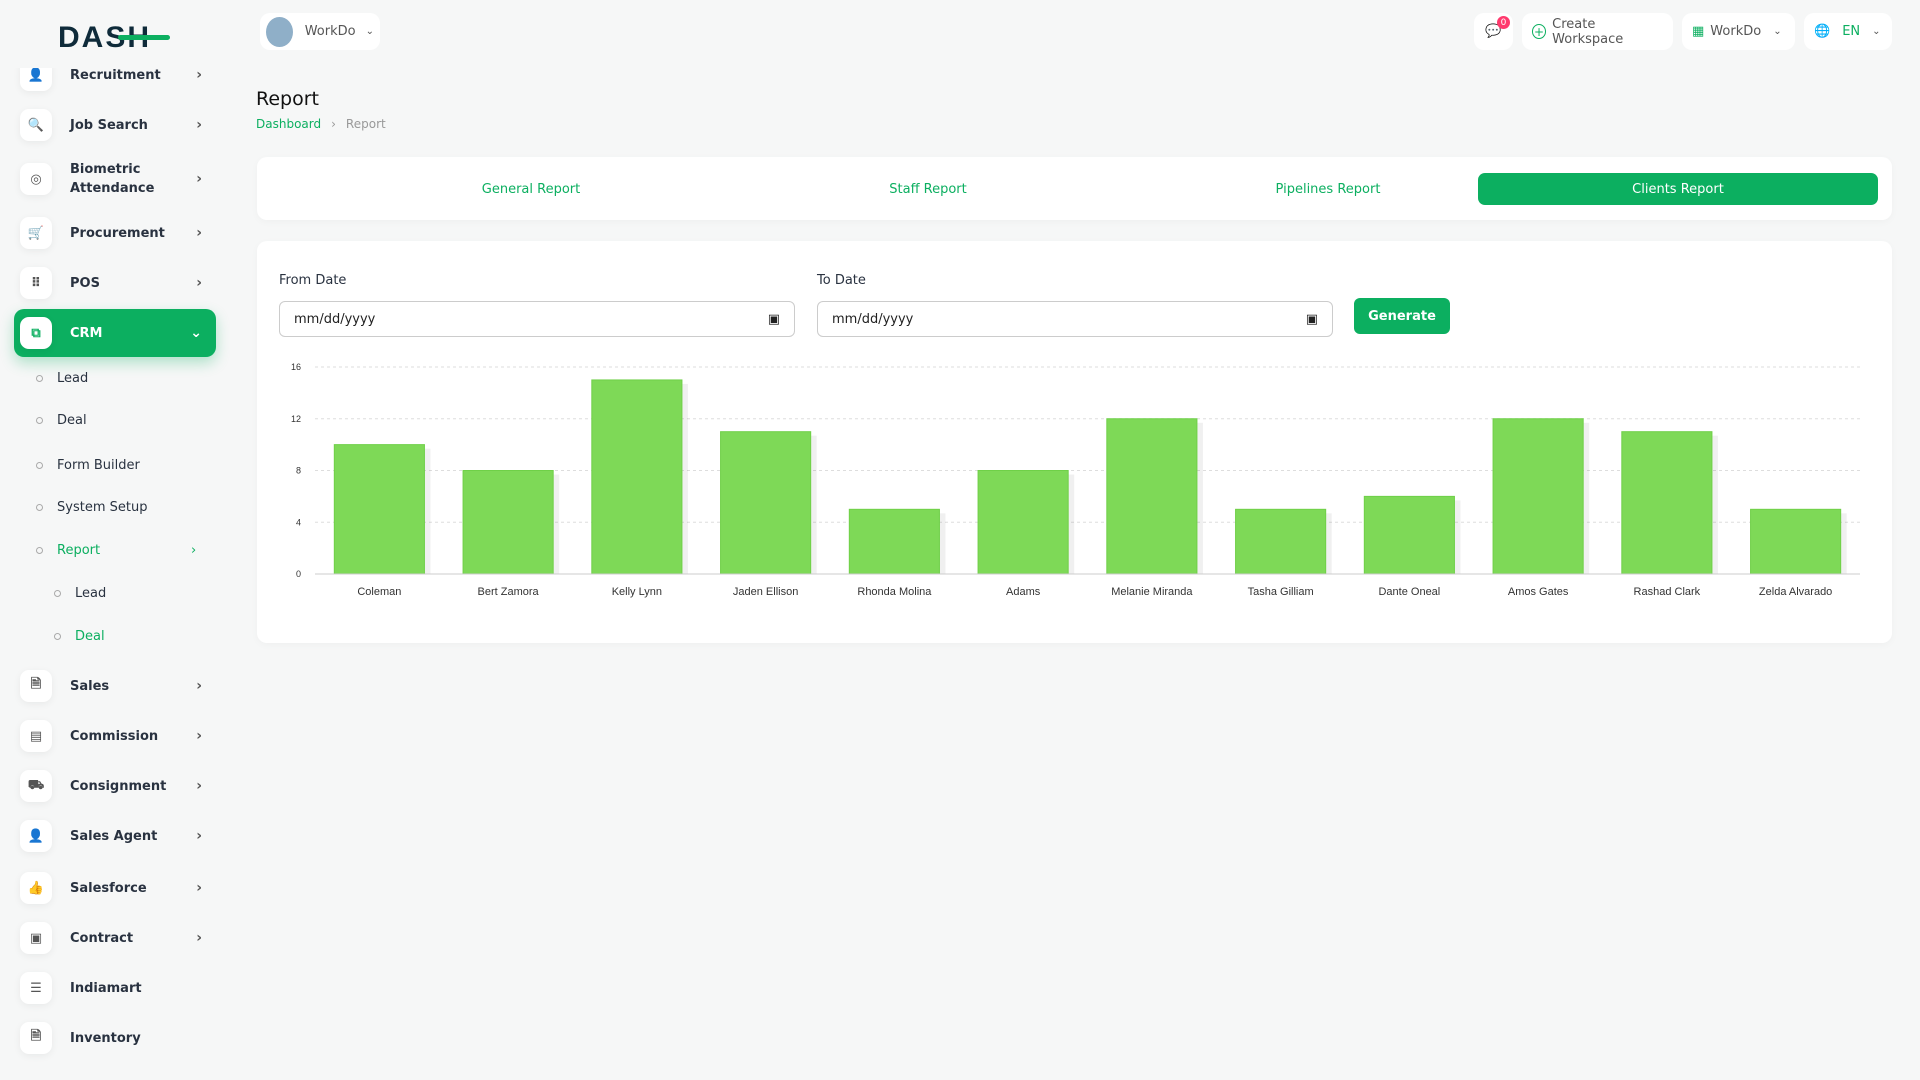 The height and width of the screenshot is (1080, 1920). I want to click on to-date-label: To Date, so click(841, 280).